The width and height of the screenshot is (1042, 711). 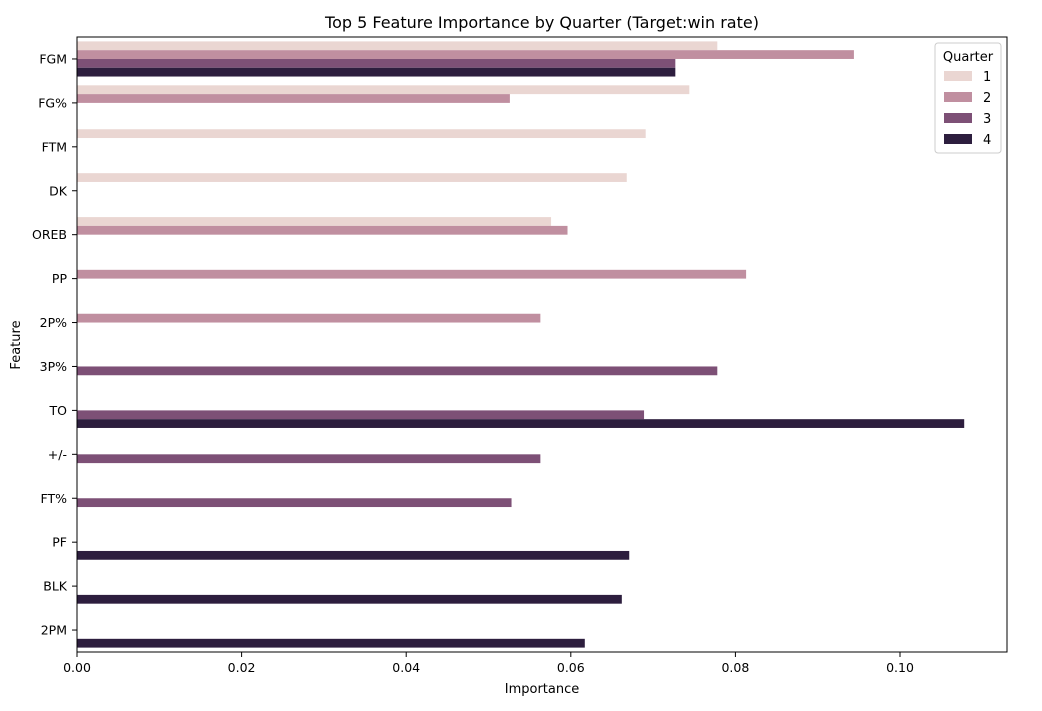 I want to click on legend-swatch-q1, so click(x=958, y=76).